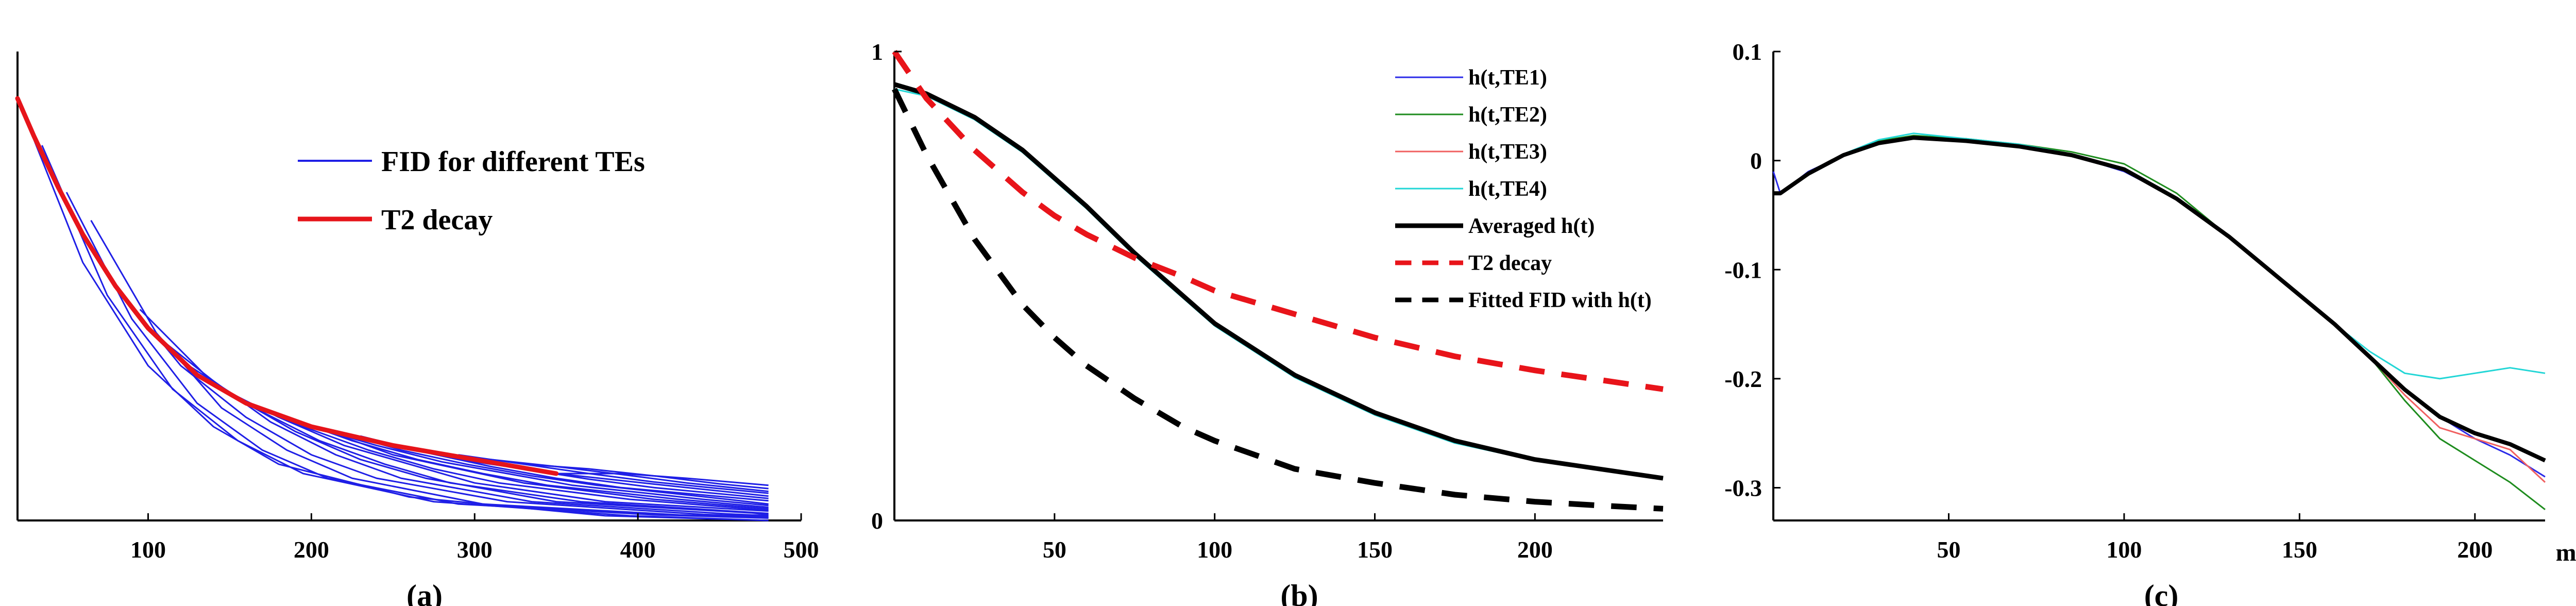 The image size is (2576, 606). Describe the element at coordinates (1531, 226) in the screenshot. I see `legend-label: Averaged h(t)` at that location.